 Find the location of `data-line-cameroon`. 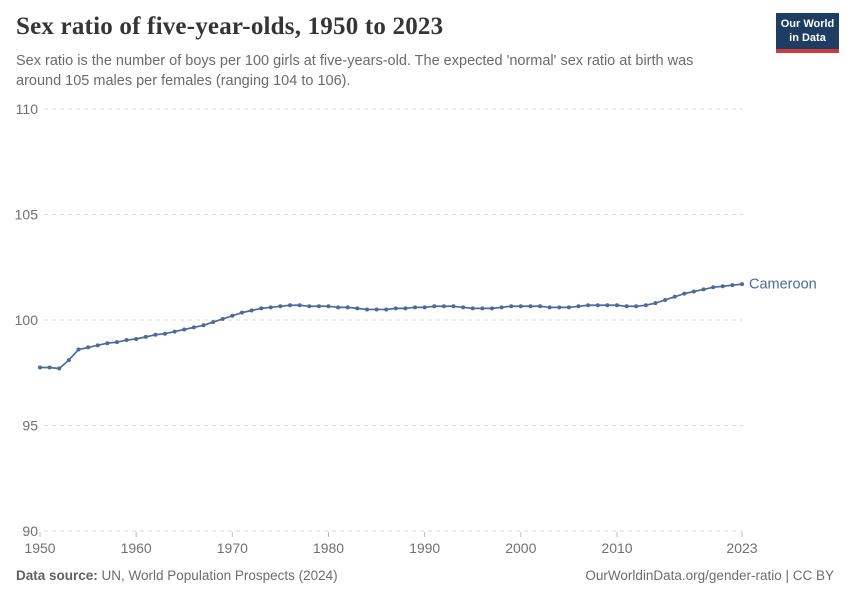

data-line-cameroon is located at coordinates (391, 326).